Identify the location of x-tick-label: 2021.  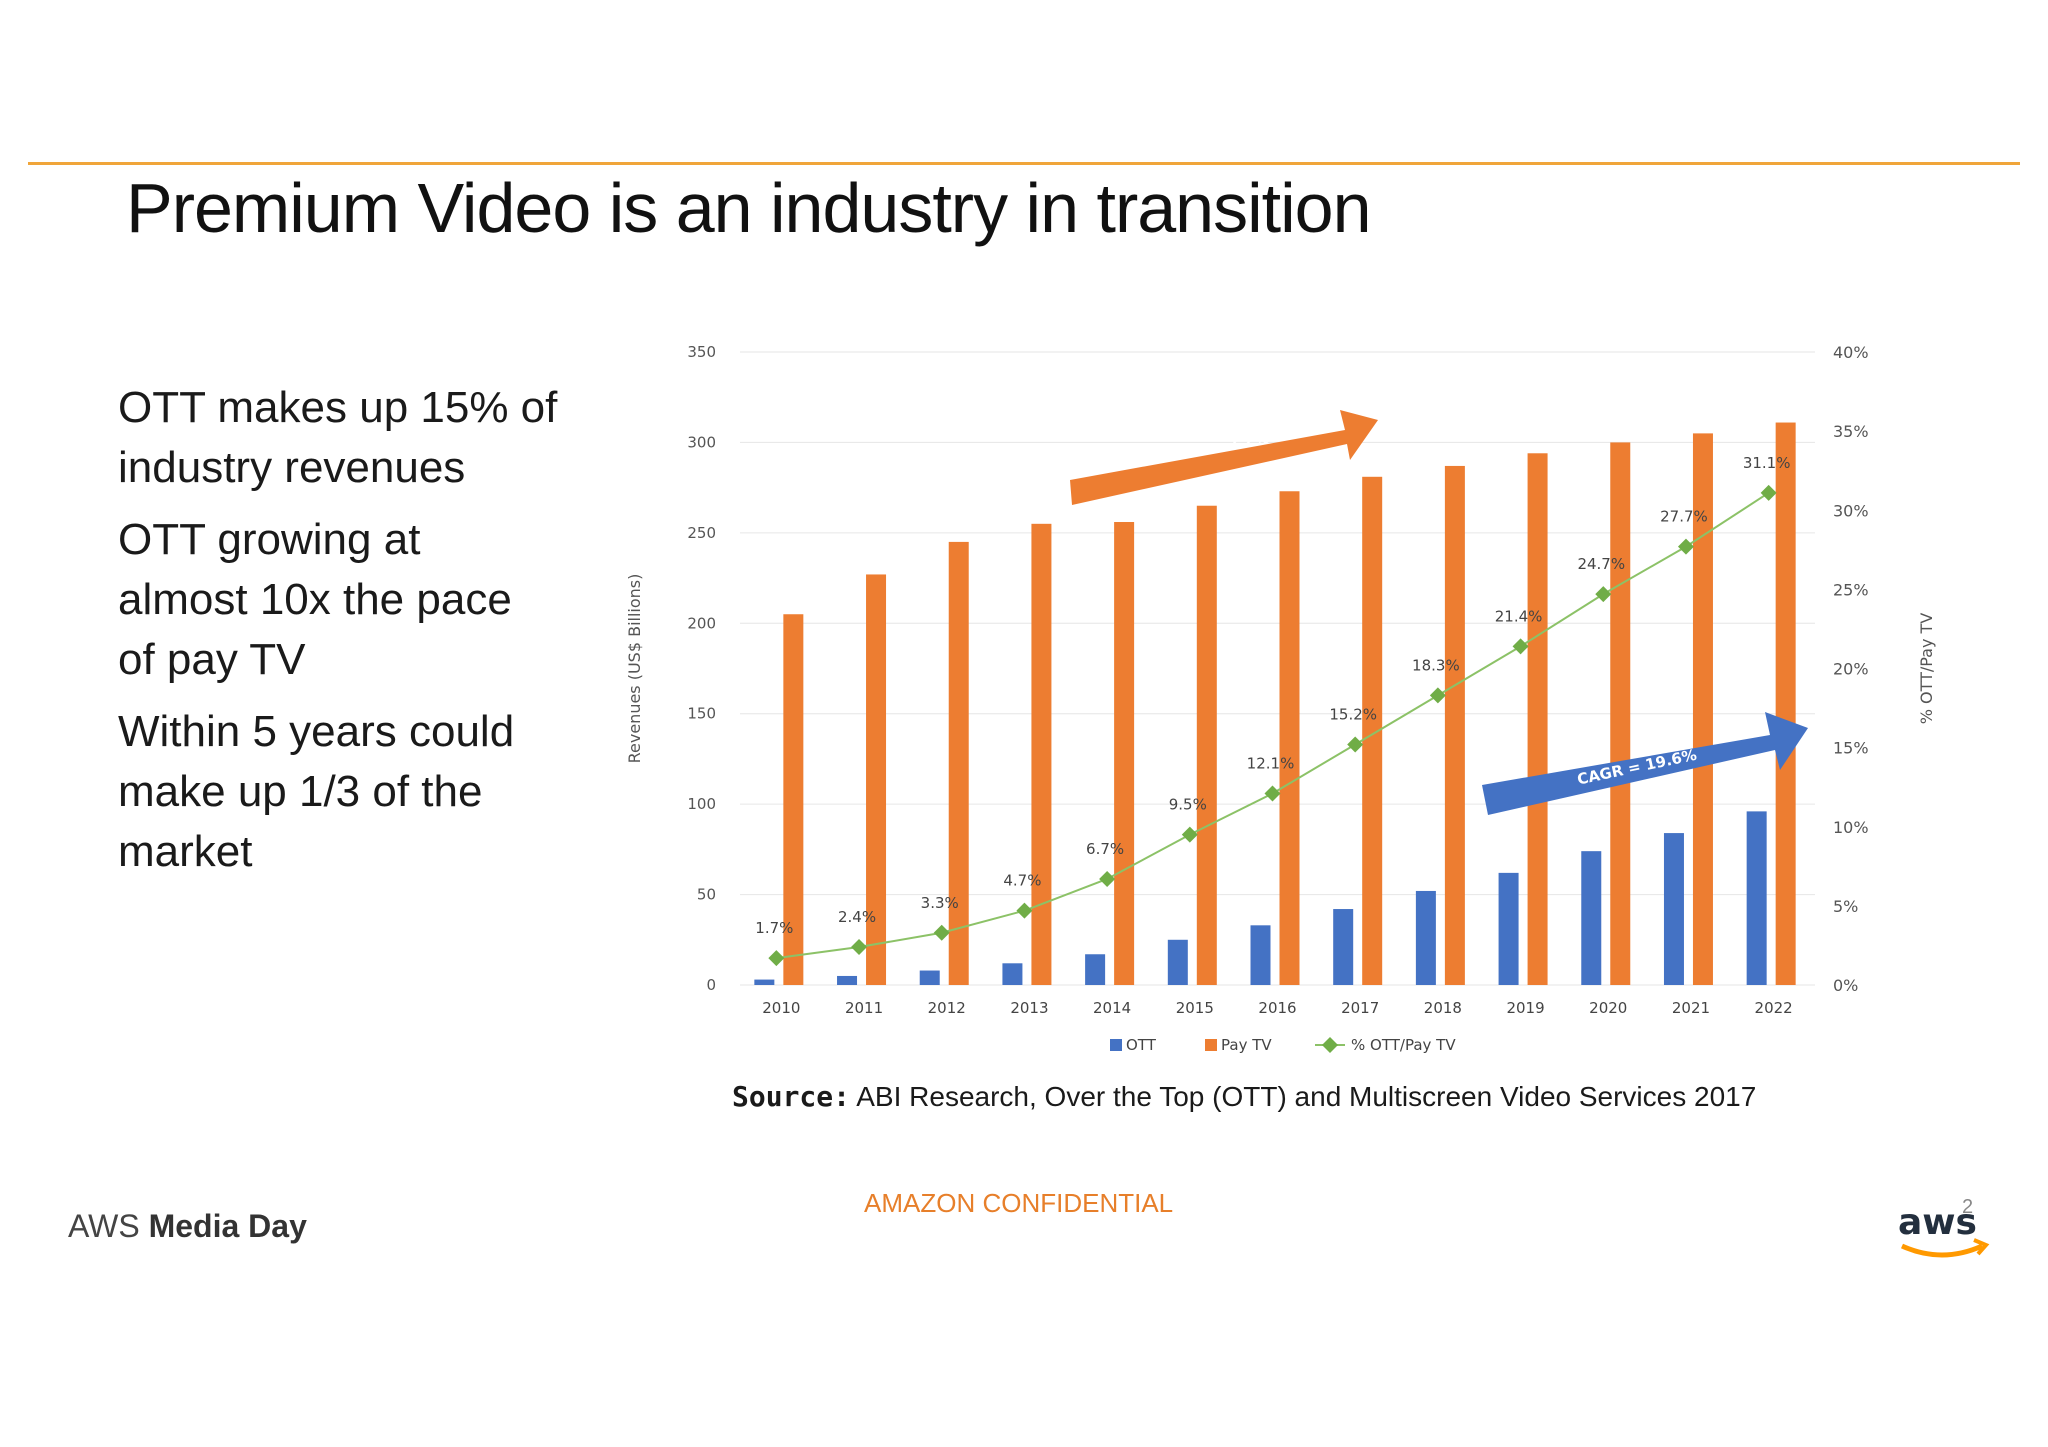
(1691, 1008).